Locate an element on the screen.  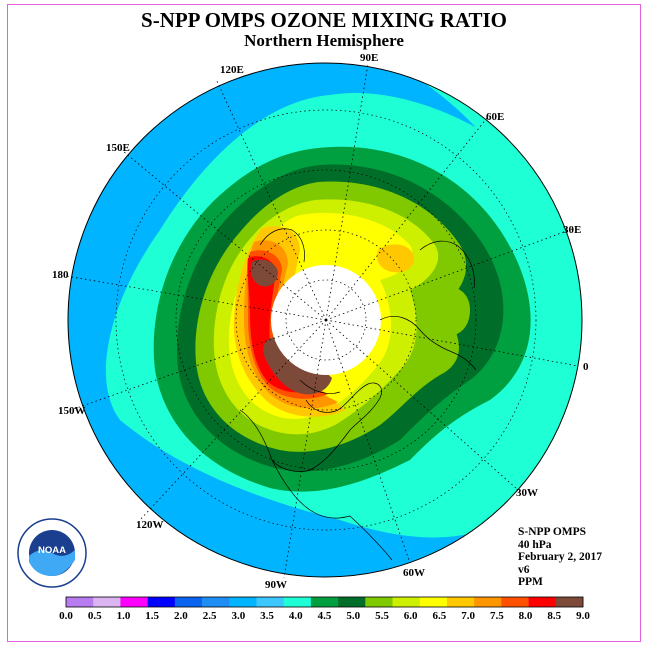
colorbar-tick-label: 0.5 is located at coordinates (95, 616).